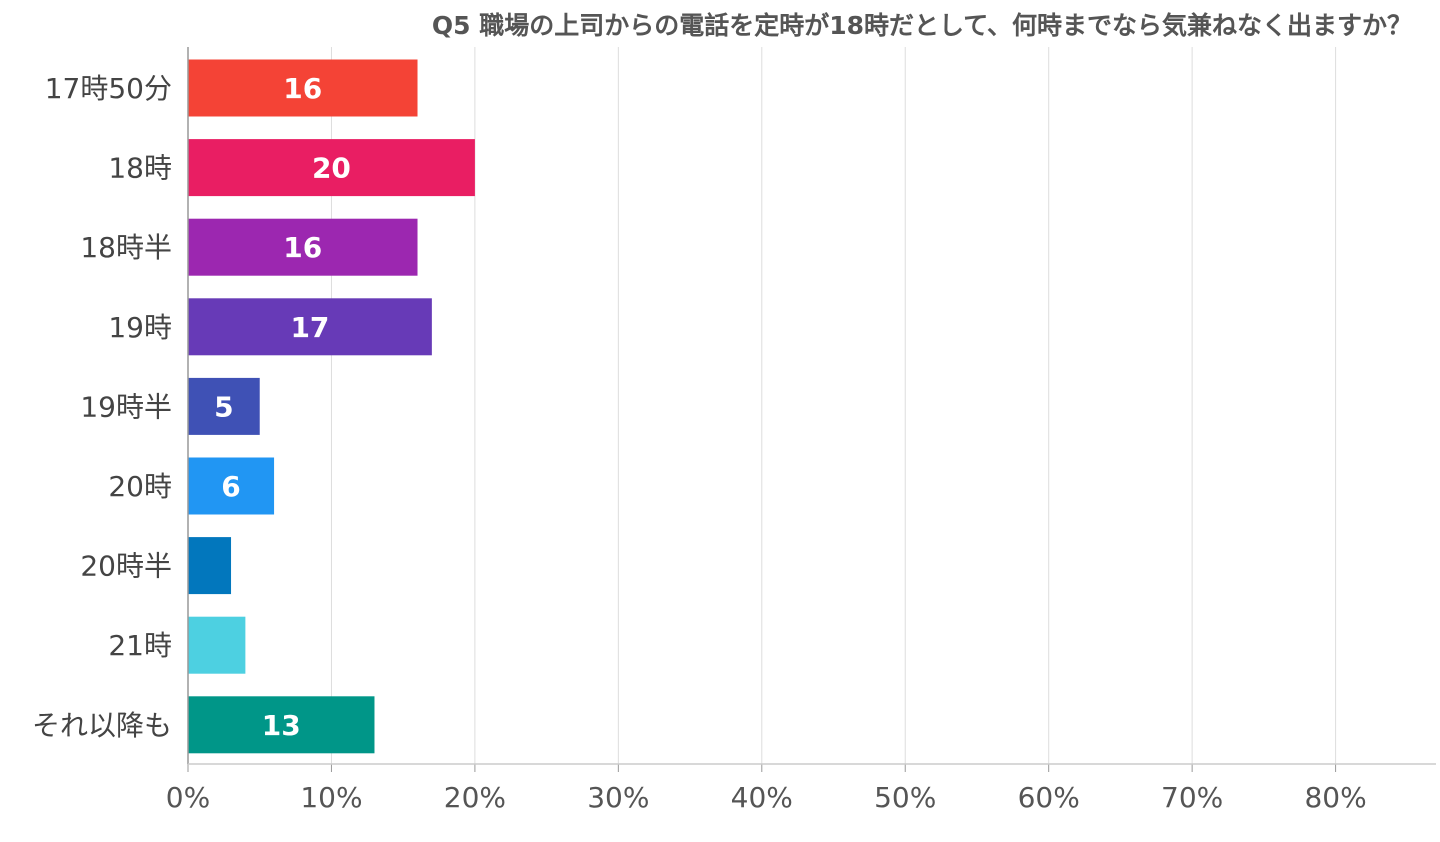 The image size is (1440, 842). What do you see at coordinates (762, 797) in the screenshot?
I see `x-tick-label: 40%` at bounding box center [762, 797].